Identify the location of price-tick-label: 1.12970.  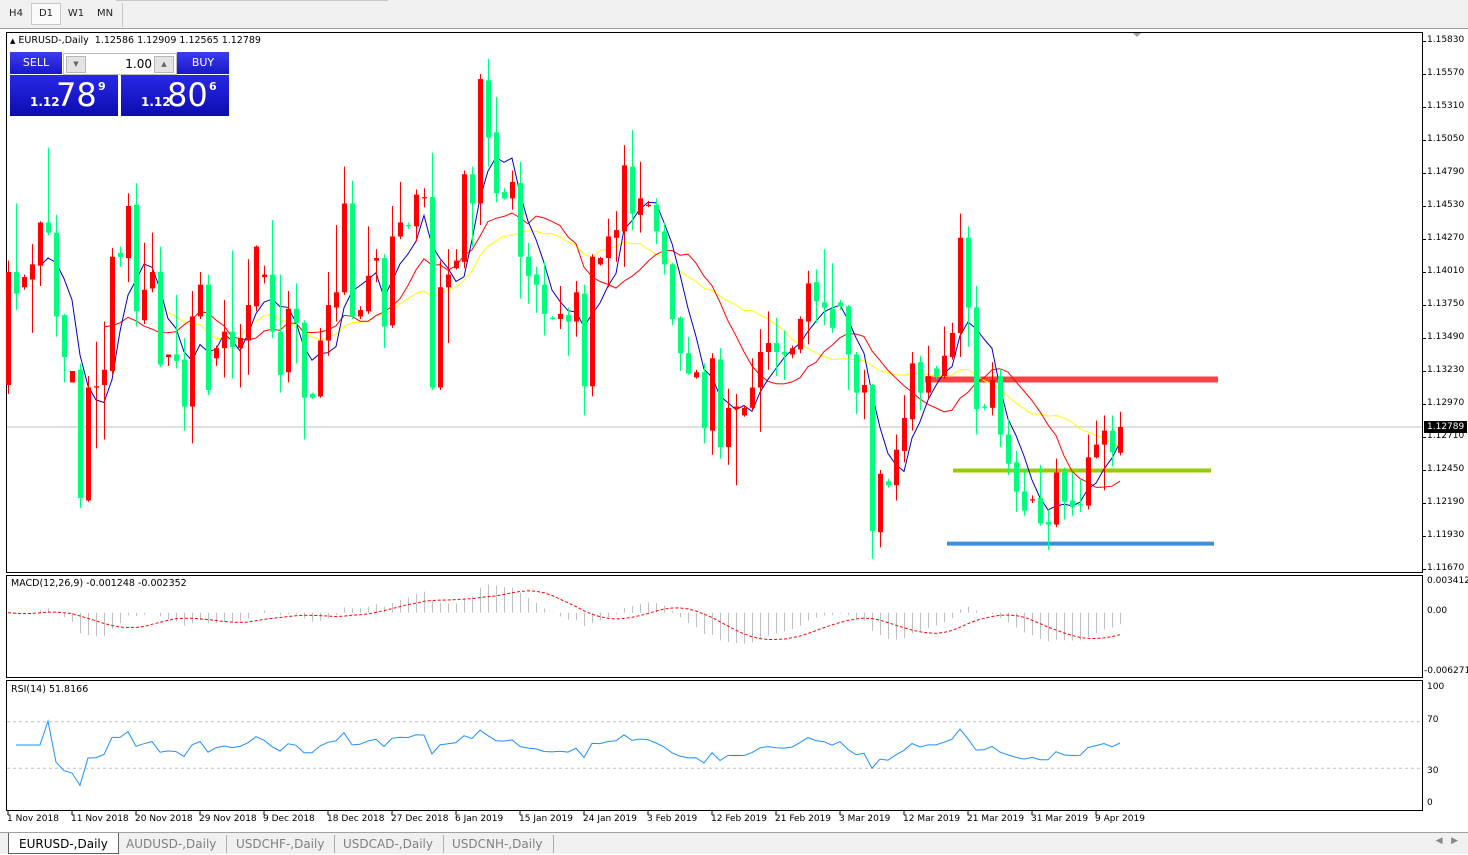
(1446, 403).